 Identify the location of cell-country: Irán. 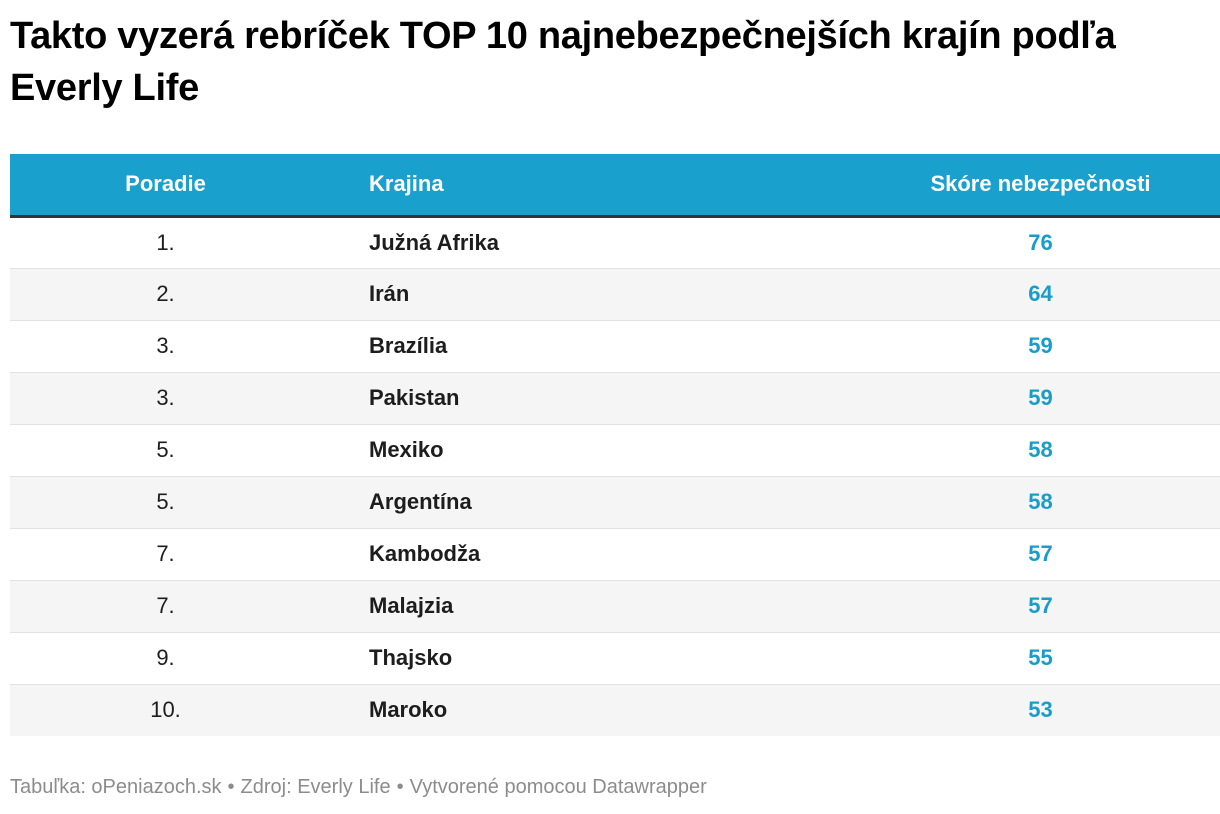
(572, 294).